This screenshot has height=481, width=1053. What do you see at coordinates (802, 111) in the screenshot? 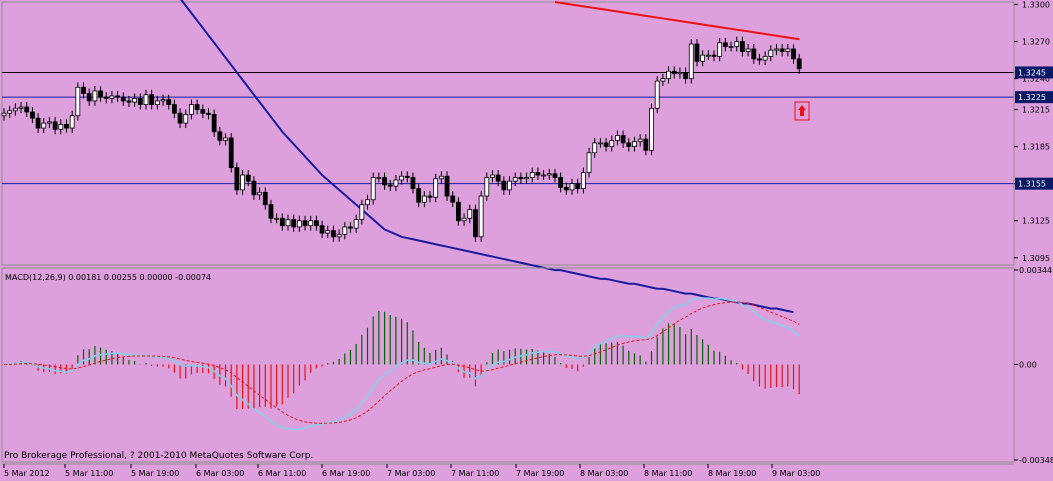
I see `buy-arrow-icon` at bounding box center [802, 111].